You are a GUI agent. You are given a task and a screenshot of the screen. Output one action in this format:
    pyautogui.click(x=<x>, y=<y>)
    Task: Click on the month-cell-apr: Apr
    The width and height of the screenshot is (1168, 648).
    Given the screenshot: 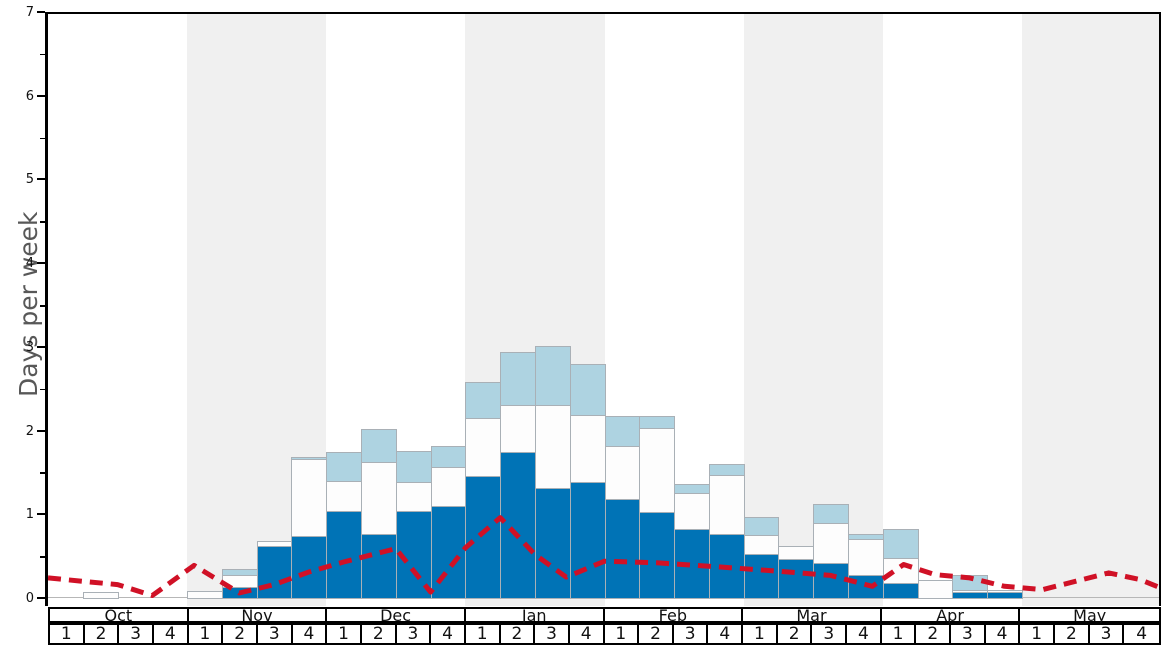 What is the action you would take?
    pyautogui.click(x=951, y=615)
    